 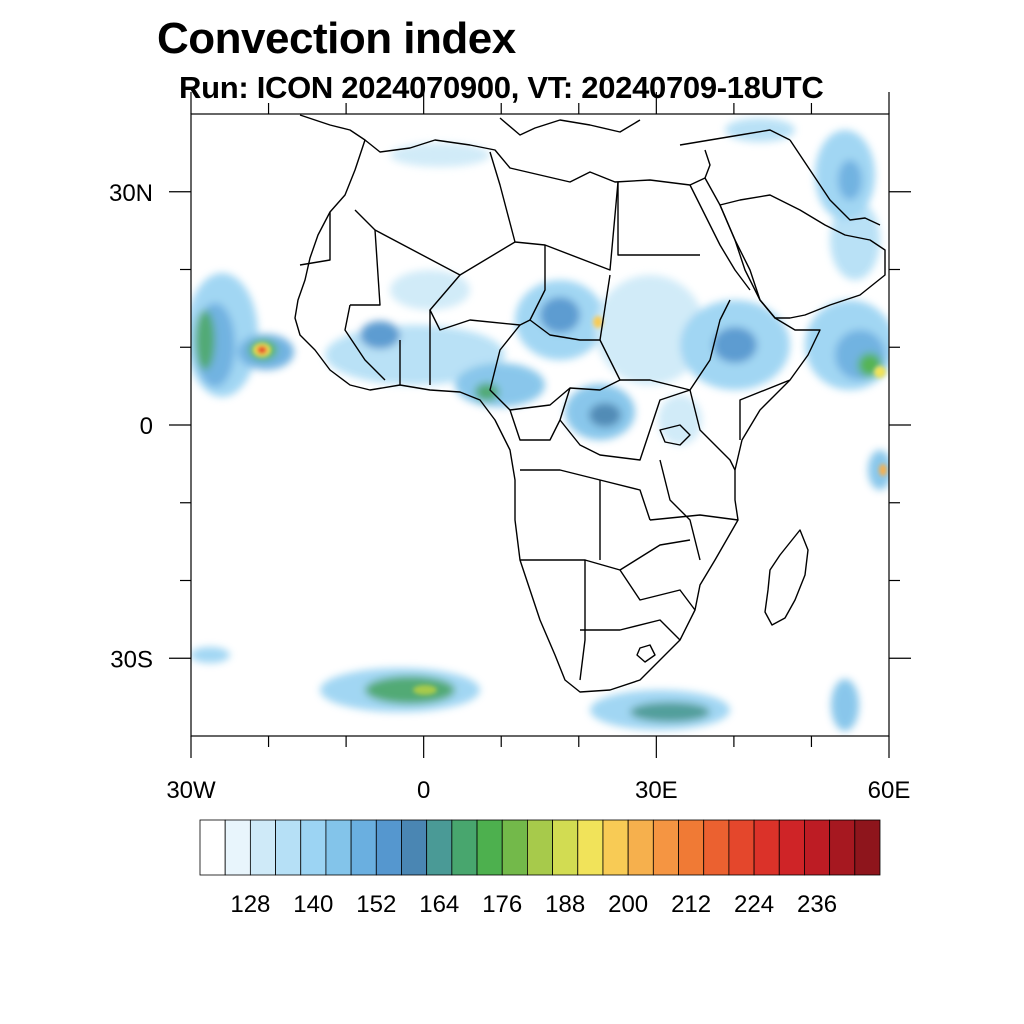 What do you see at coordinates (146, 426) in the screenshot?
I see `lat-tick-label: 0` at bounding box center [146, 426].